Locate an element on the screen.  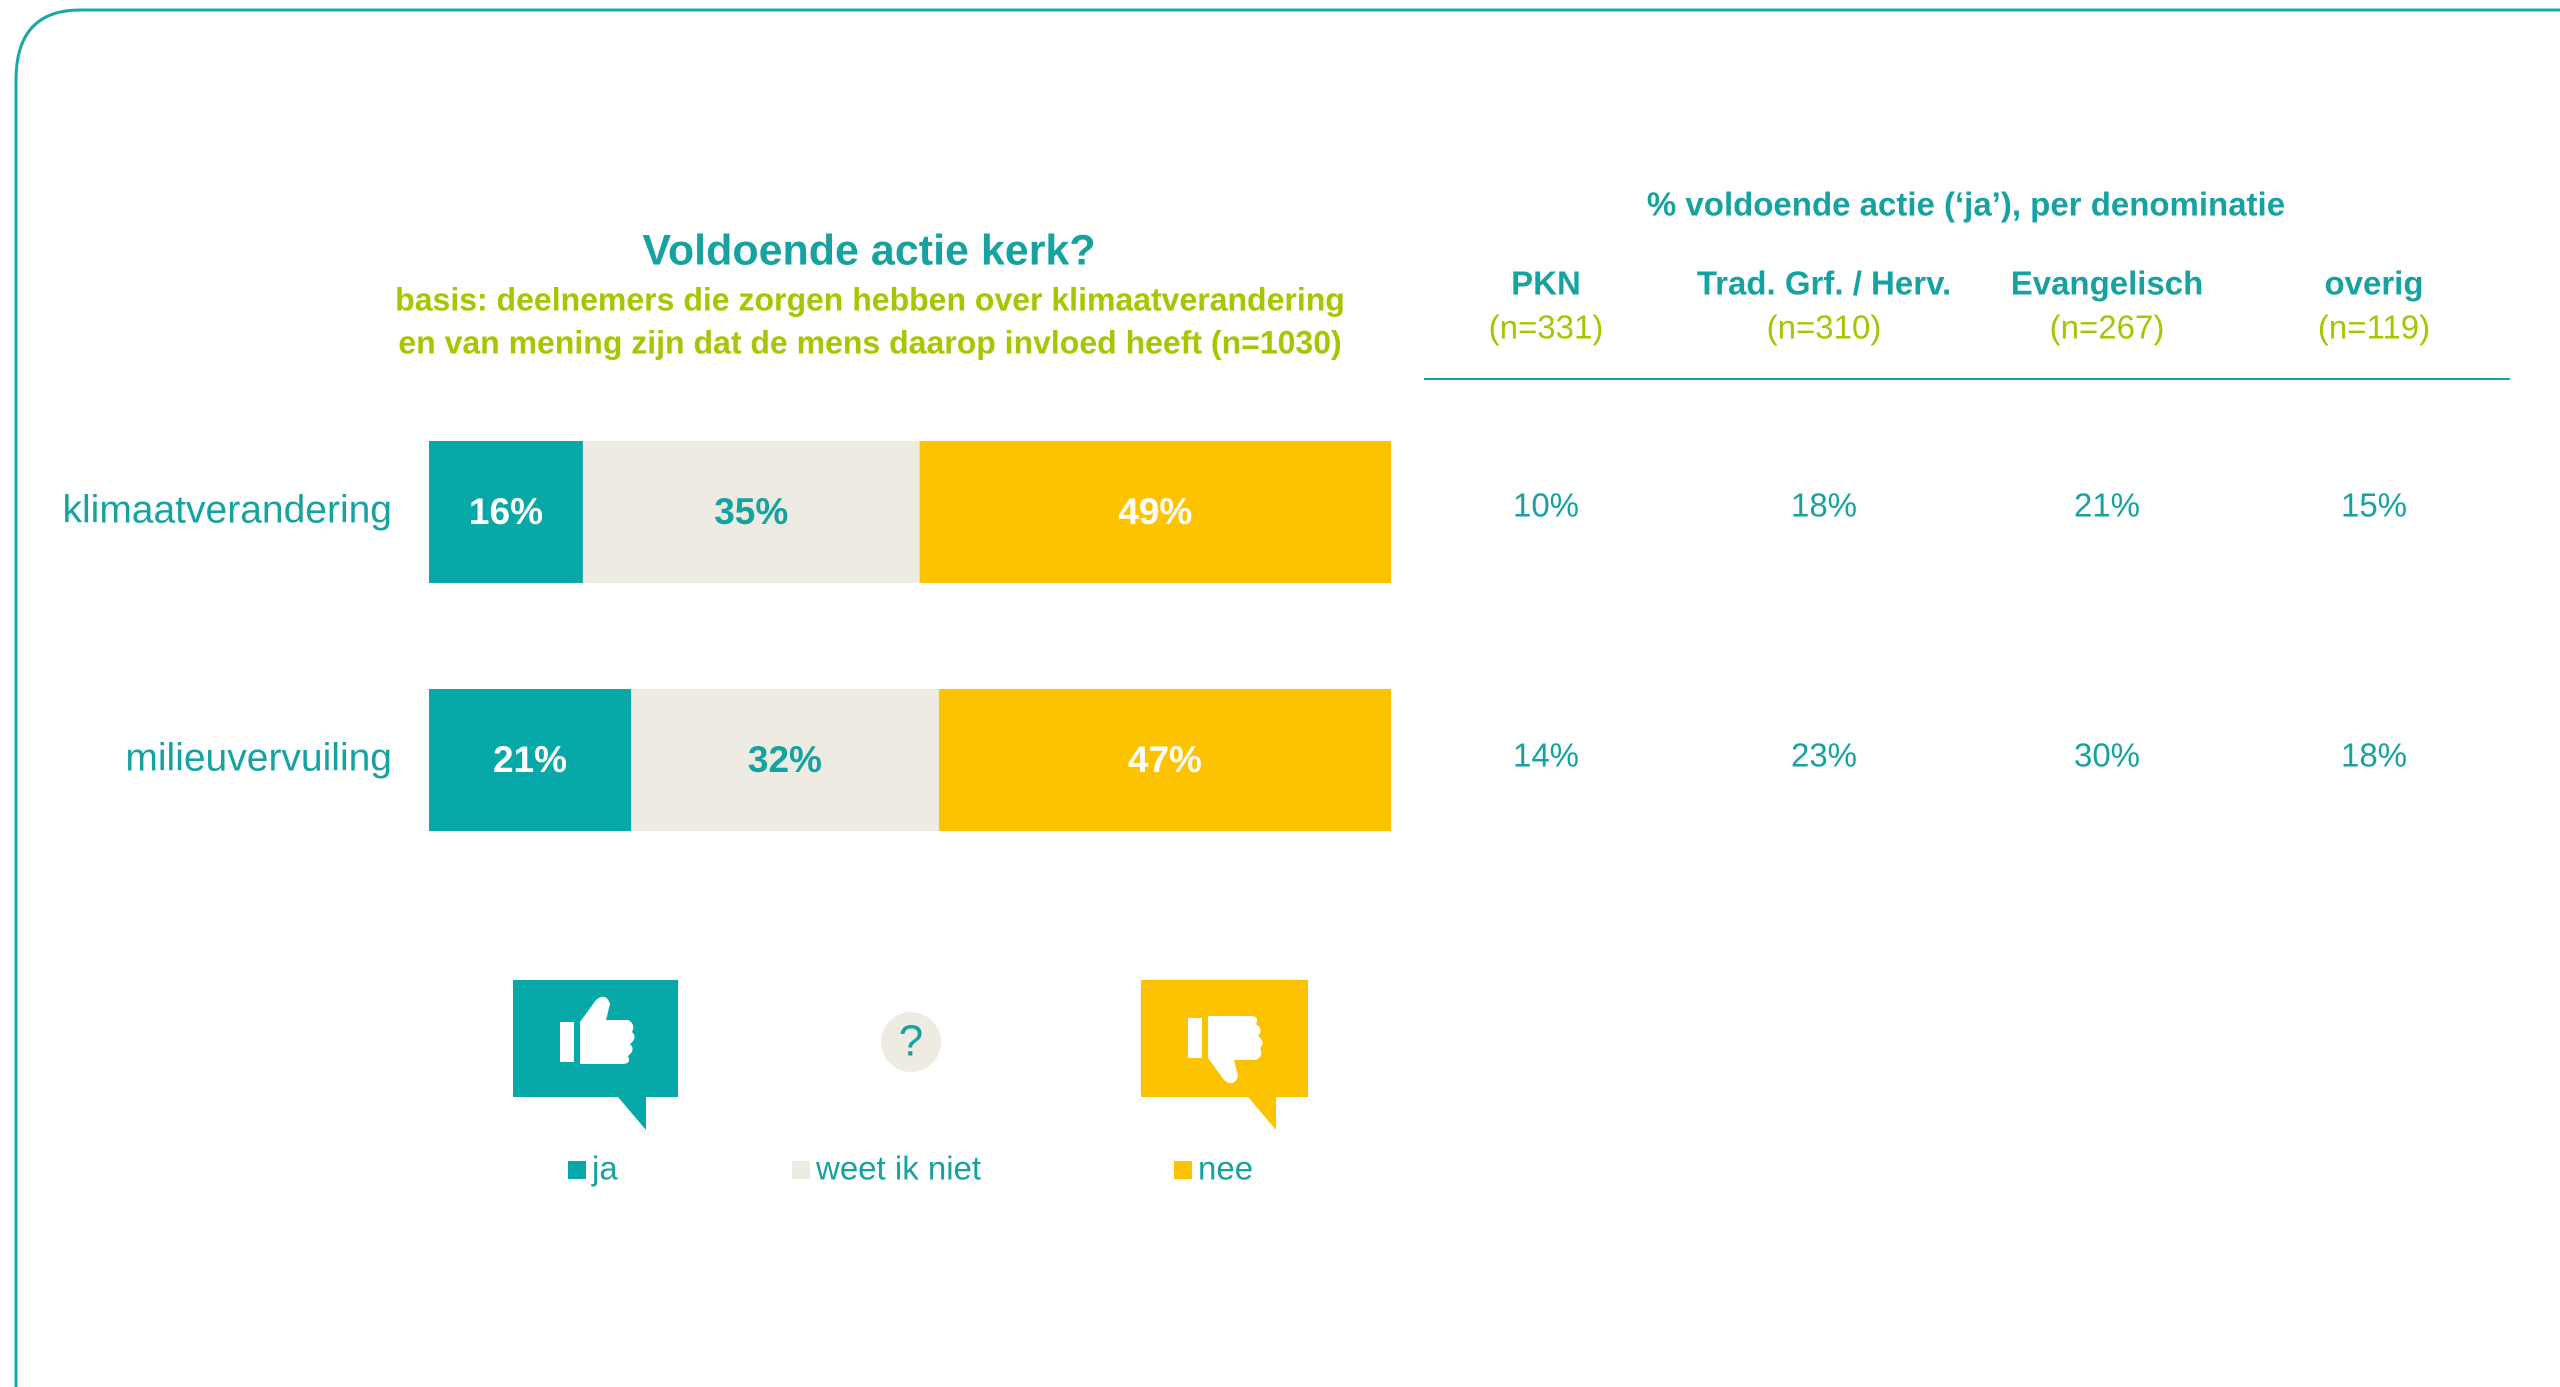
table-cell: 30% is located at coordinates (2107, 755).